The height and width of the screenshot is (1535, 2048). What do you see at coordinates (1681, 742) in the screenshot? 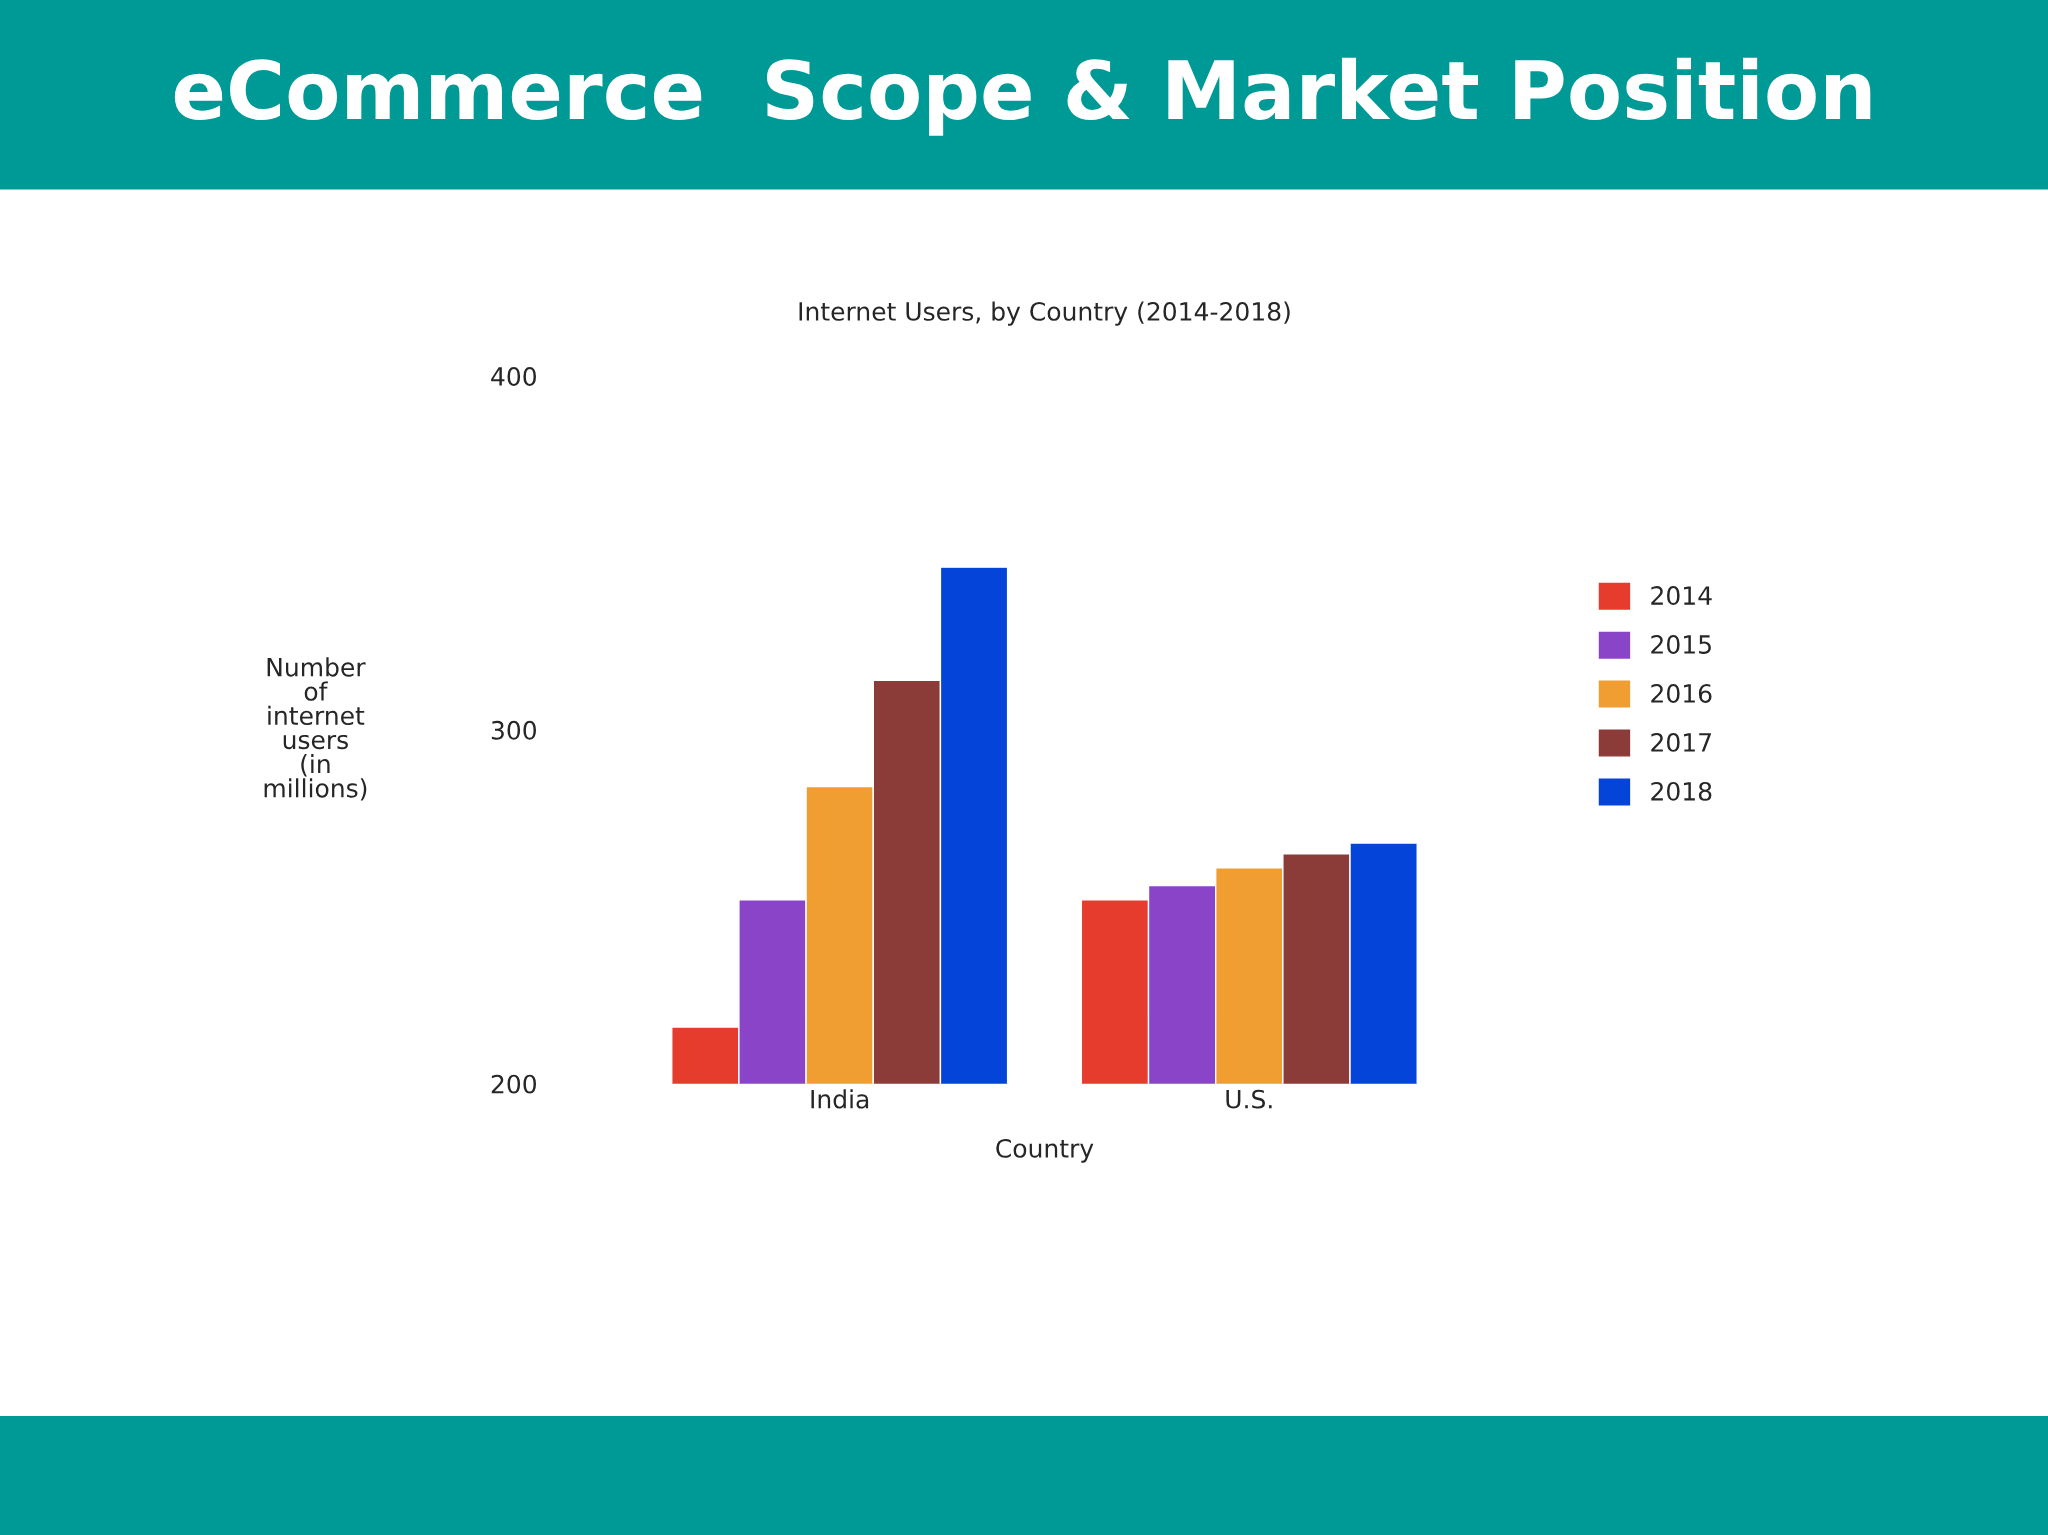
I see `legend-label: 2017` at bounding box center [1681, 742].